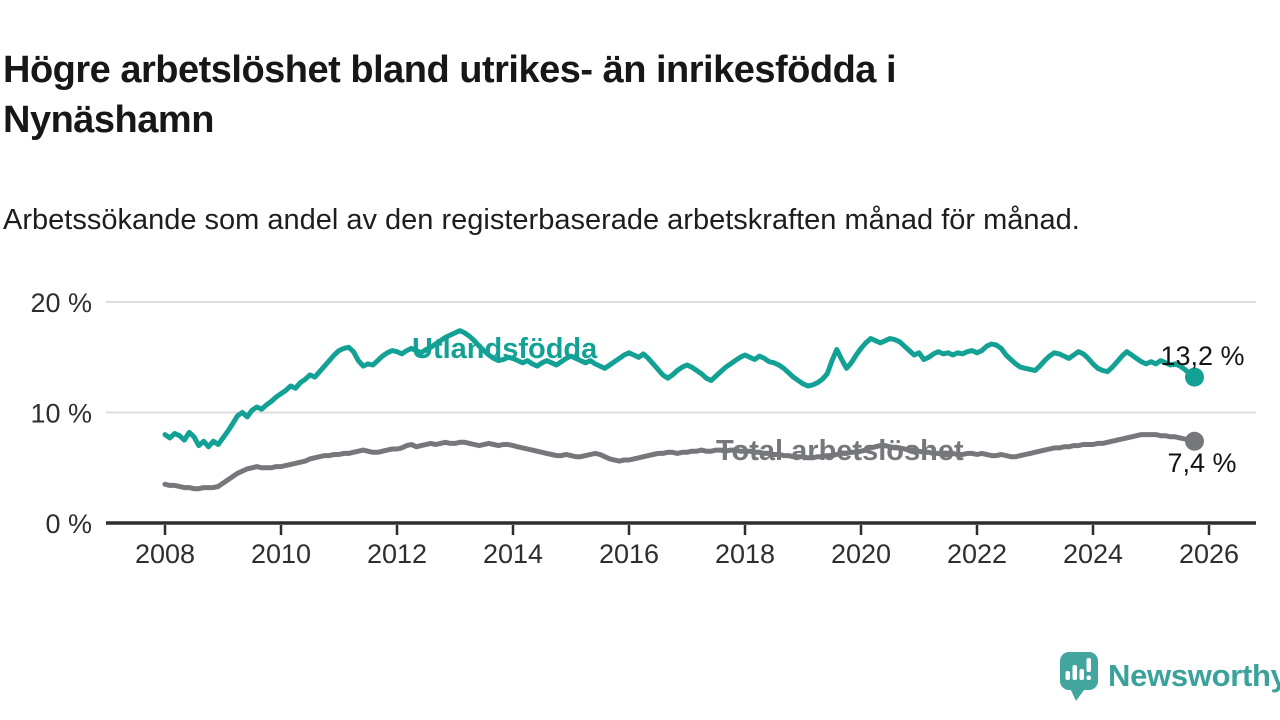 The image size is (1280, 720). What do you see at coordinates (165, 554) in the screenshot?
I see `x-axis-label: 2008` at bounding box center [165, 554].